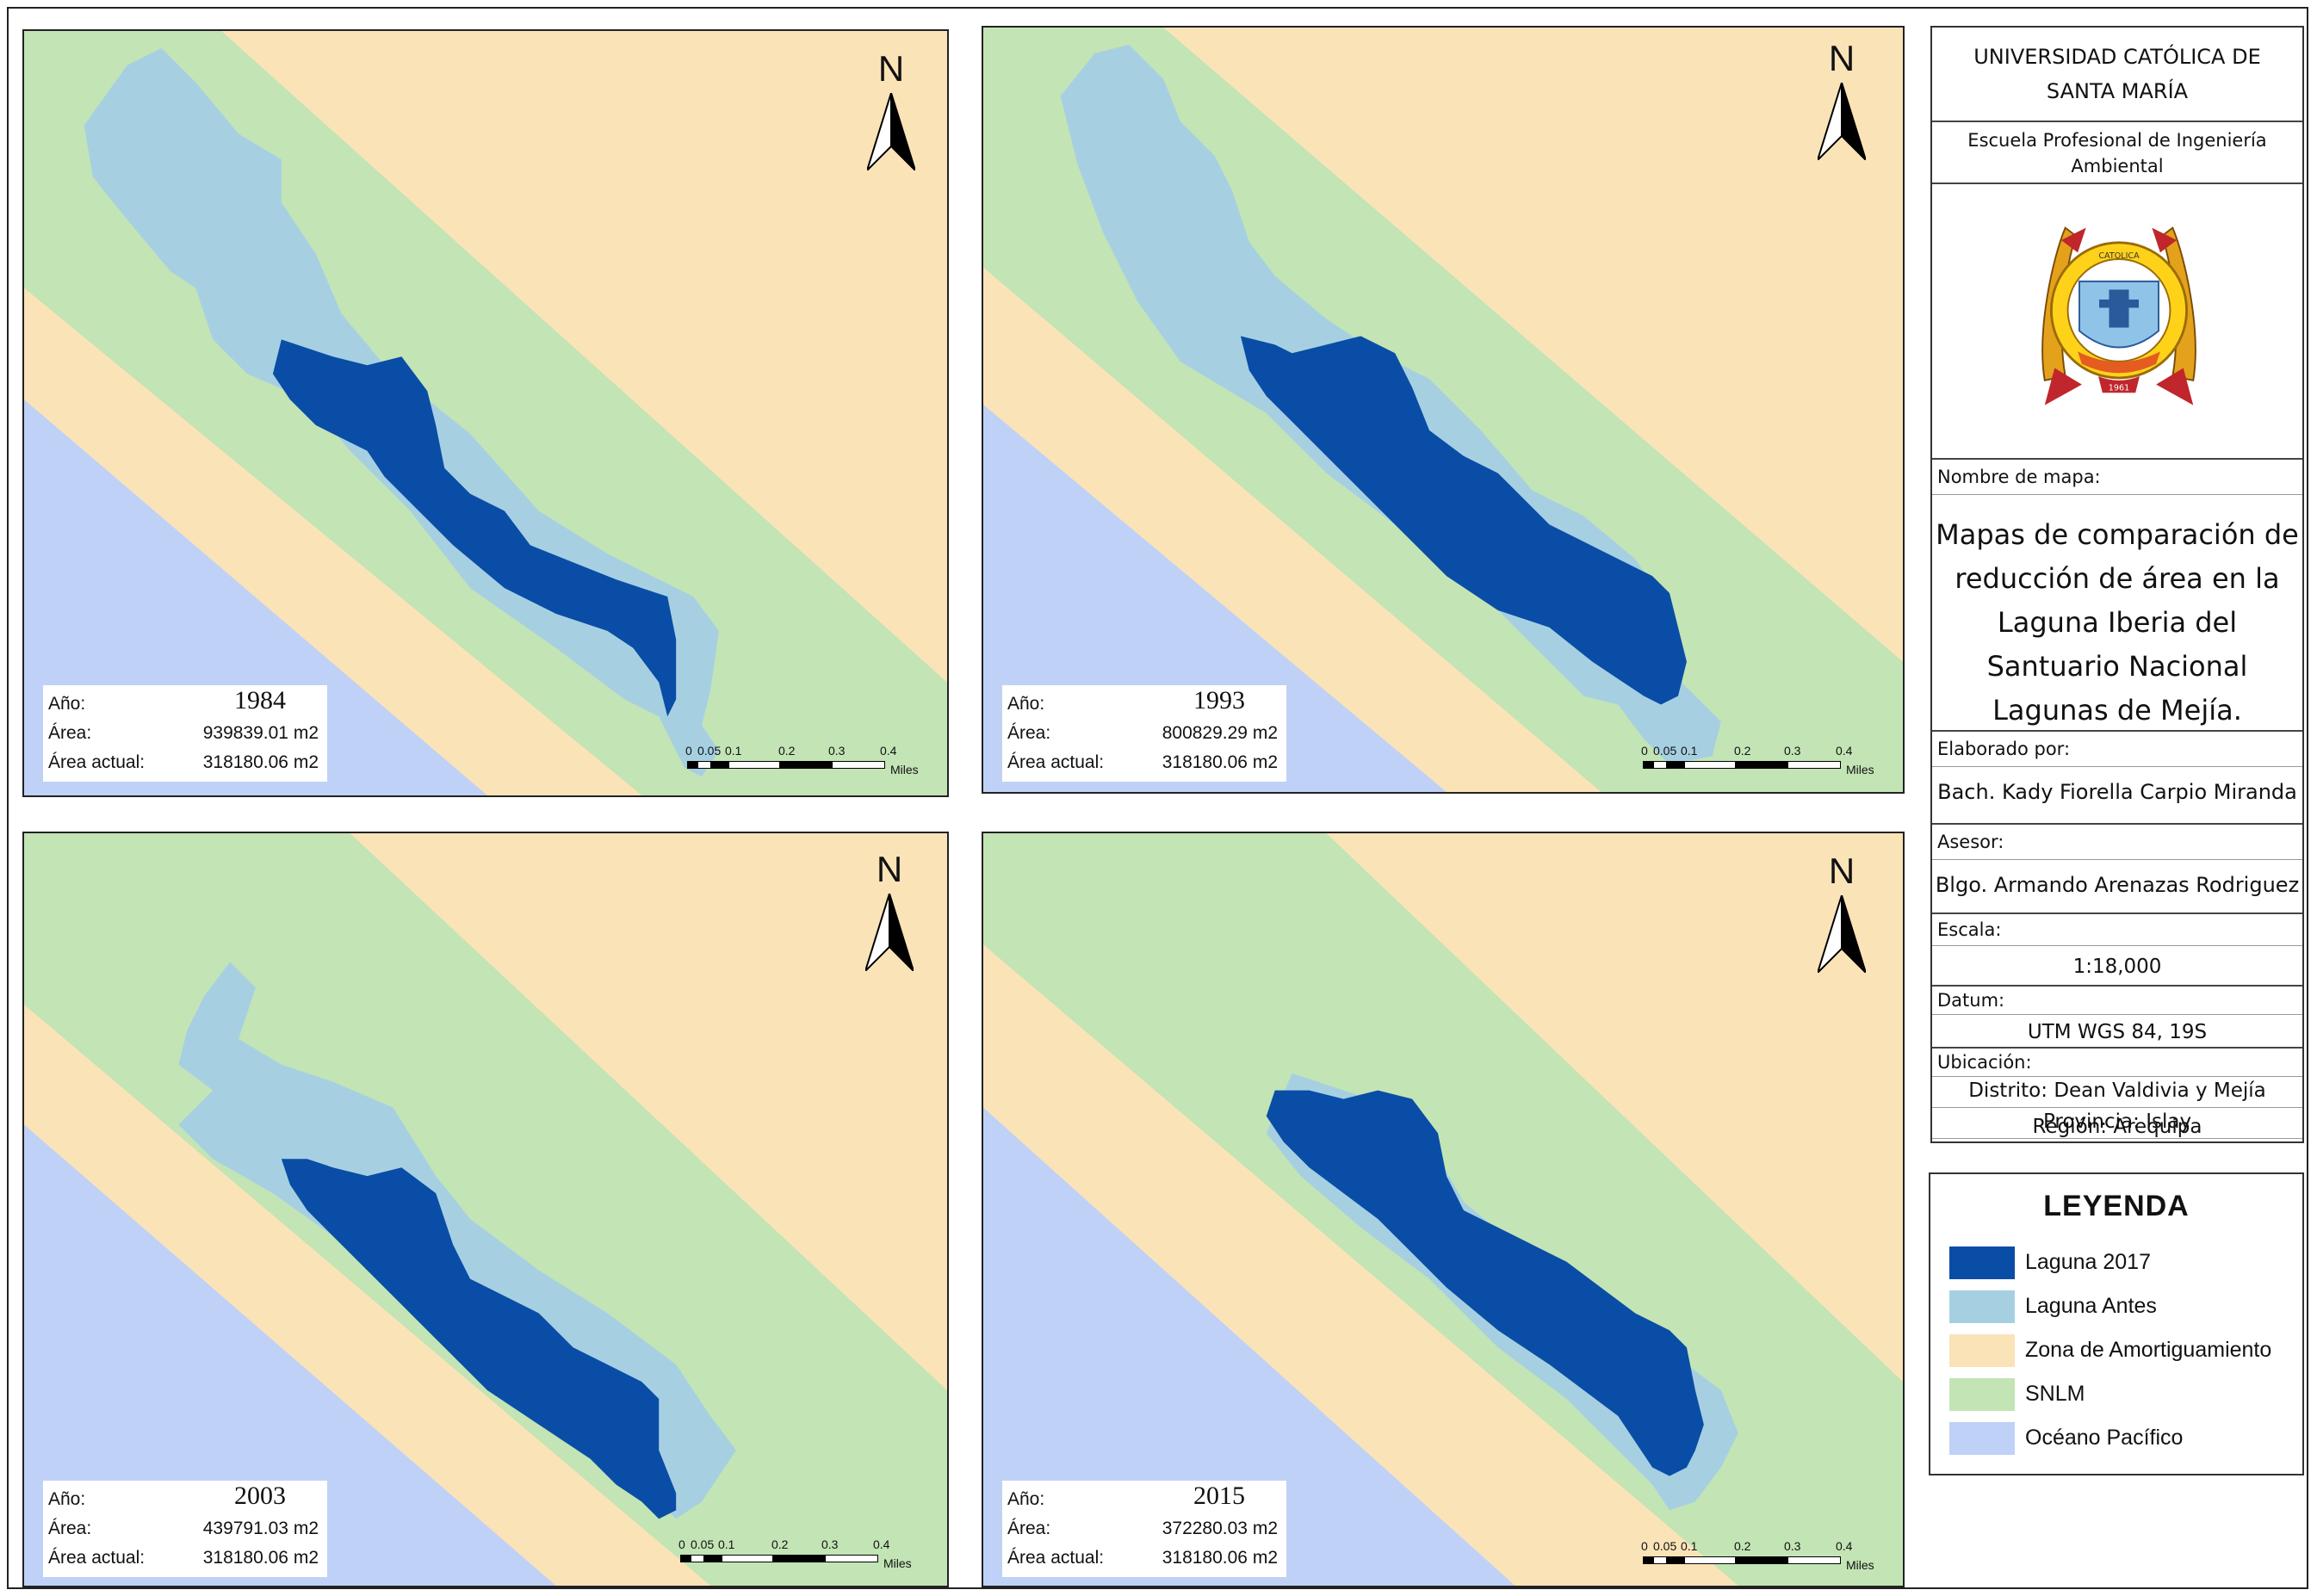  What do you see at coordinates (2118, 315) in the screenshot?
I see `university-crest-logo: CATOLICA 1961` at bounding box center [2118, 315].